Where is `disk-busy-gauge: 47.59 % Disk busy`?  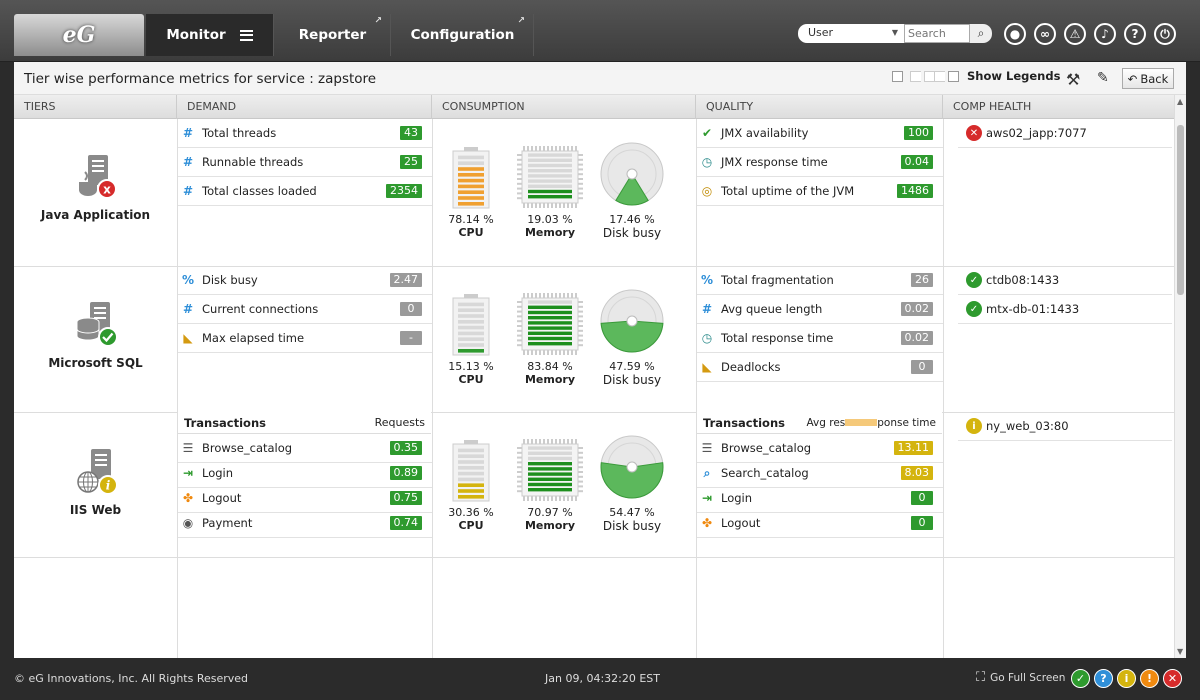 disk-busy-gauge: 47.59 % Disk busy is located at coordinates (632, 337).